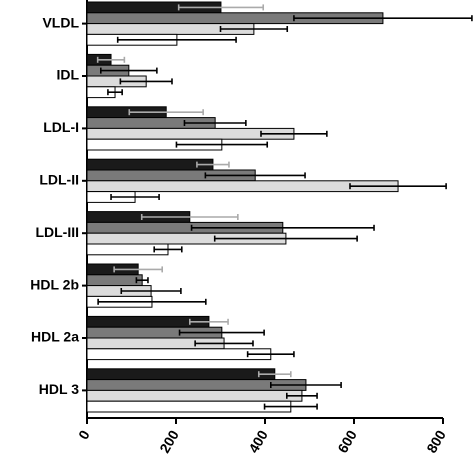  Describe the element at coordinates (84, 434) in the screenshot. I see `x-tick-label: 0` at that location.